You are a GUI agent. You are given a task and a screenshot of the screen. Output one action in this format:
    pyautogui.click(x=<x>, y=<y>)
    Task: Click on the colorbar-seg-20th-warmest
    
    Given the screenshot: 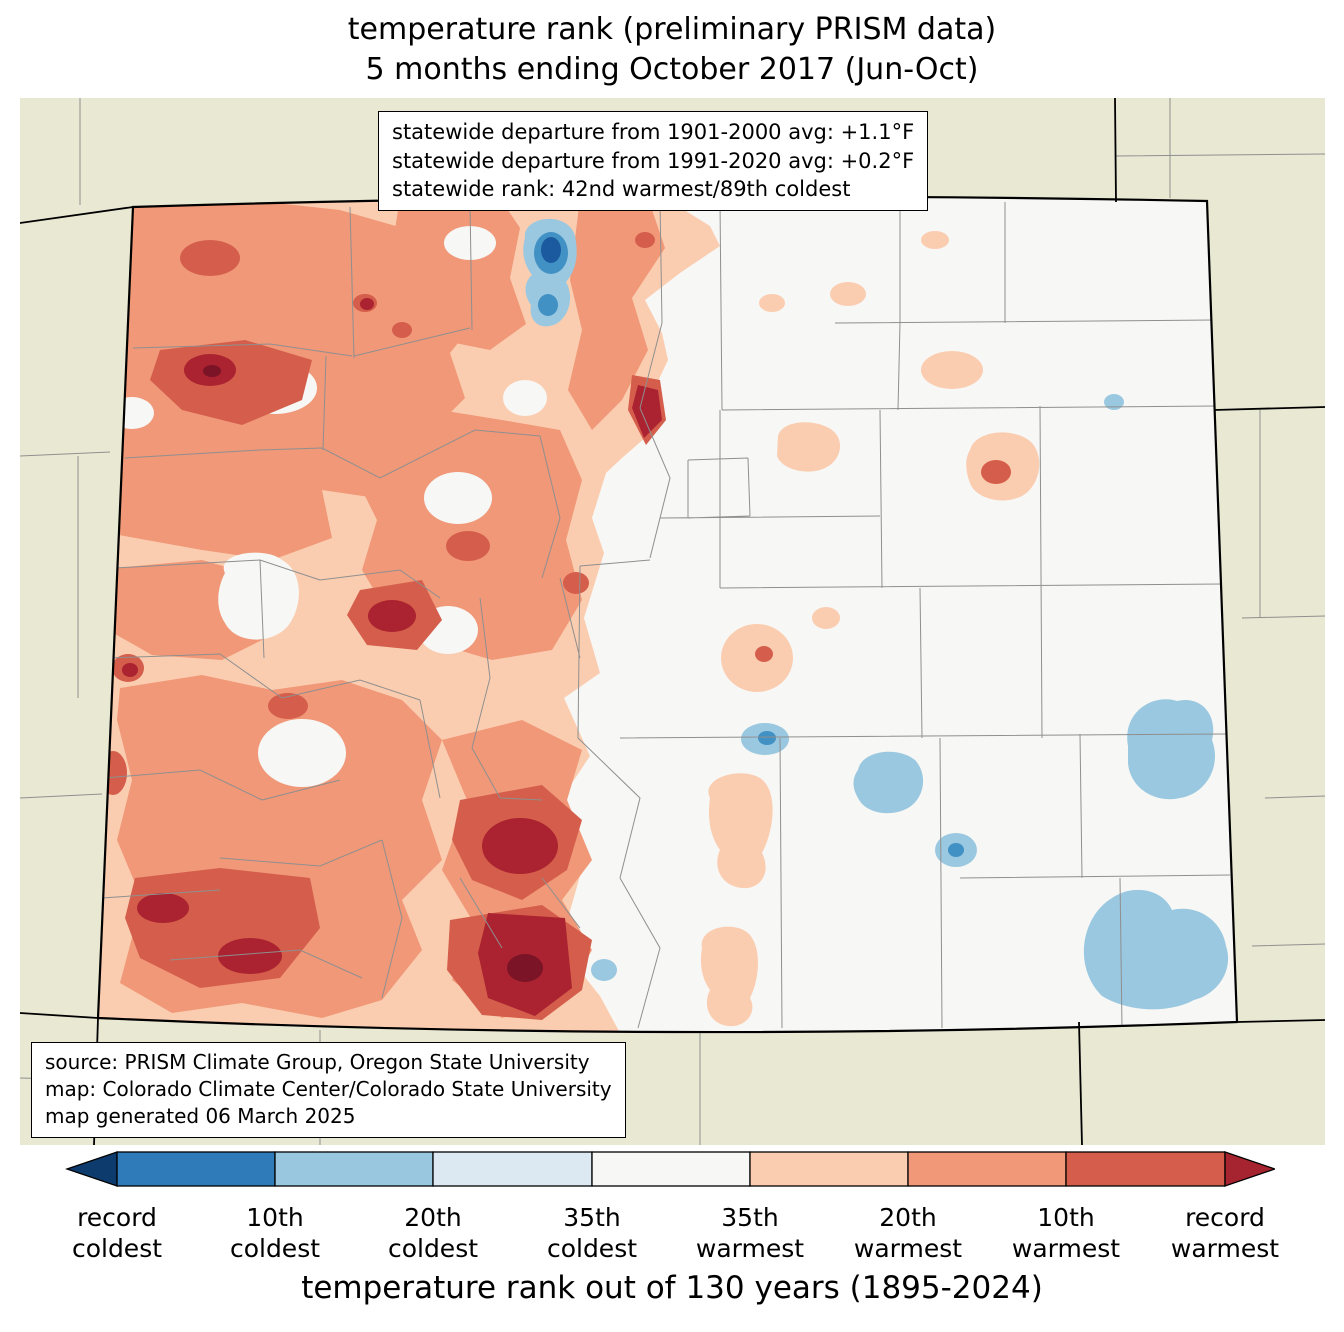 What is the action you would take?
    pyautogui.click(x=987, y=1169)
    